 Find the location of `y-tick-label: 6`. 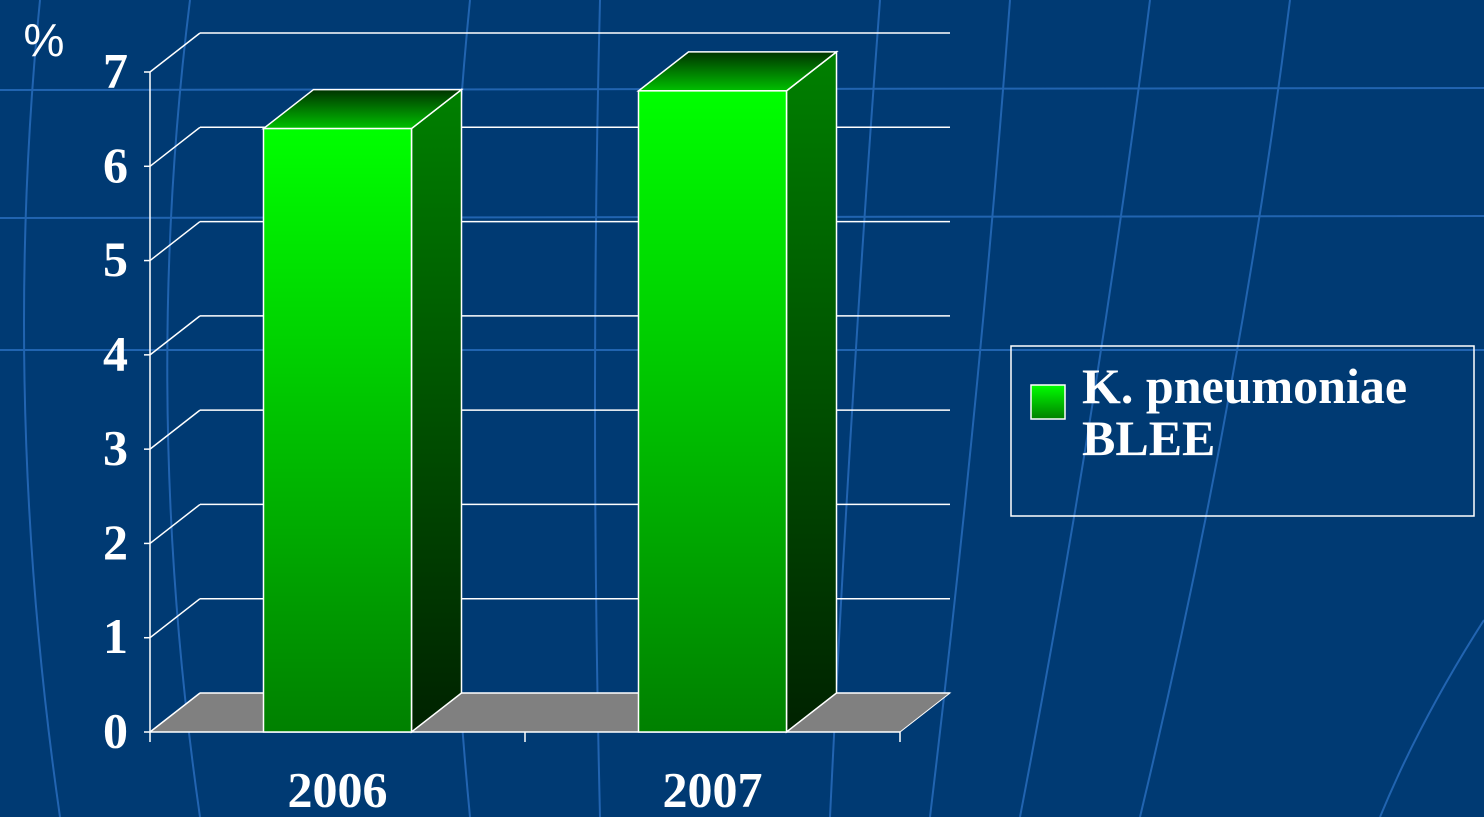

y-tick-label: 6 is located at coordinates (115, 165).